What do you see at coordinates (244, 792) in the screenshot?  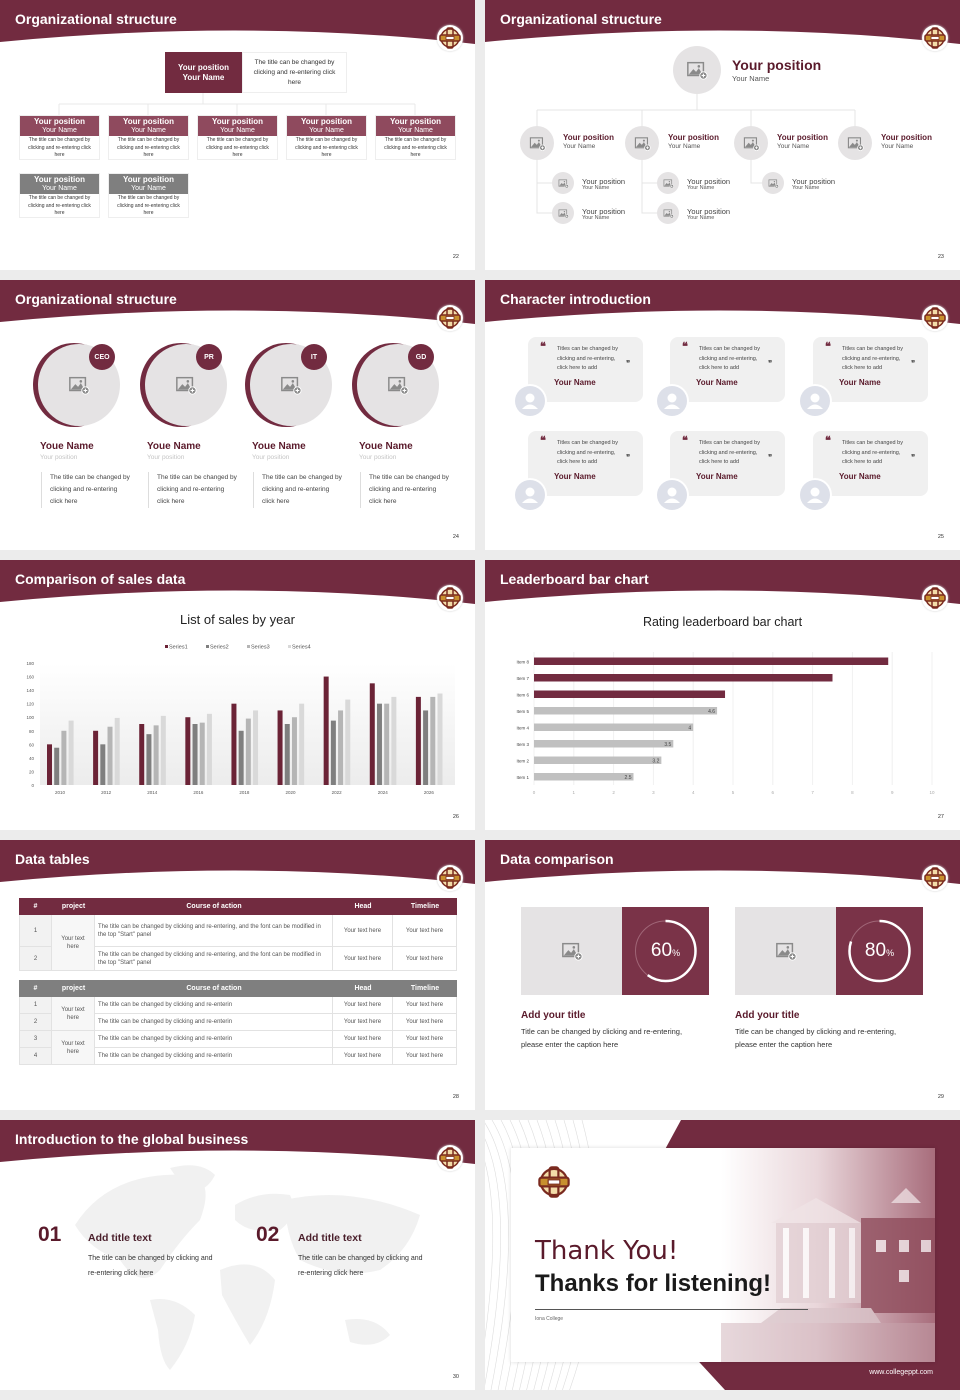 I see `x-tick-label: 2018` at bounding box center [244, 792].